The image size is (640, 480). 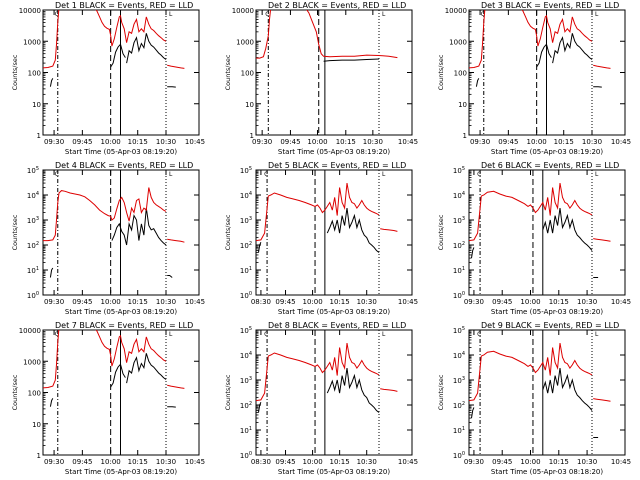 What do you see at coordinates (32, 362) in the screenshot?
I see `y-tick-label: 1000` at bounding box center [32, 362].